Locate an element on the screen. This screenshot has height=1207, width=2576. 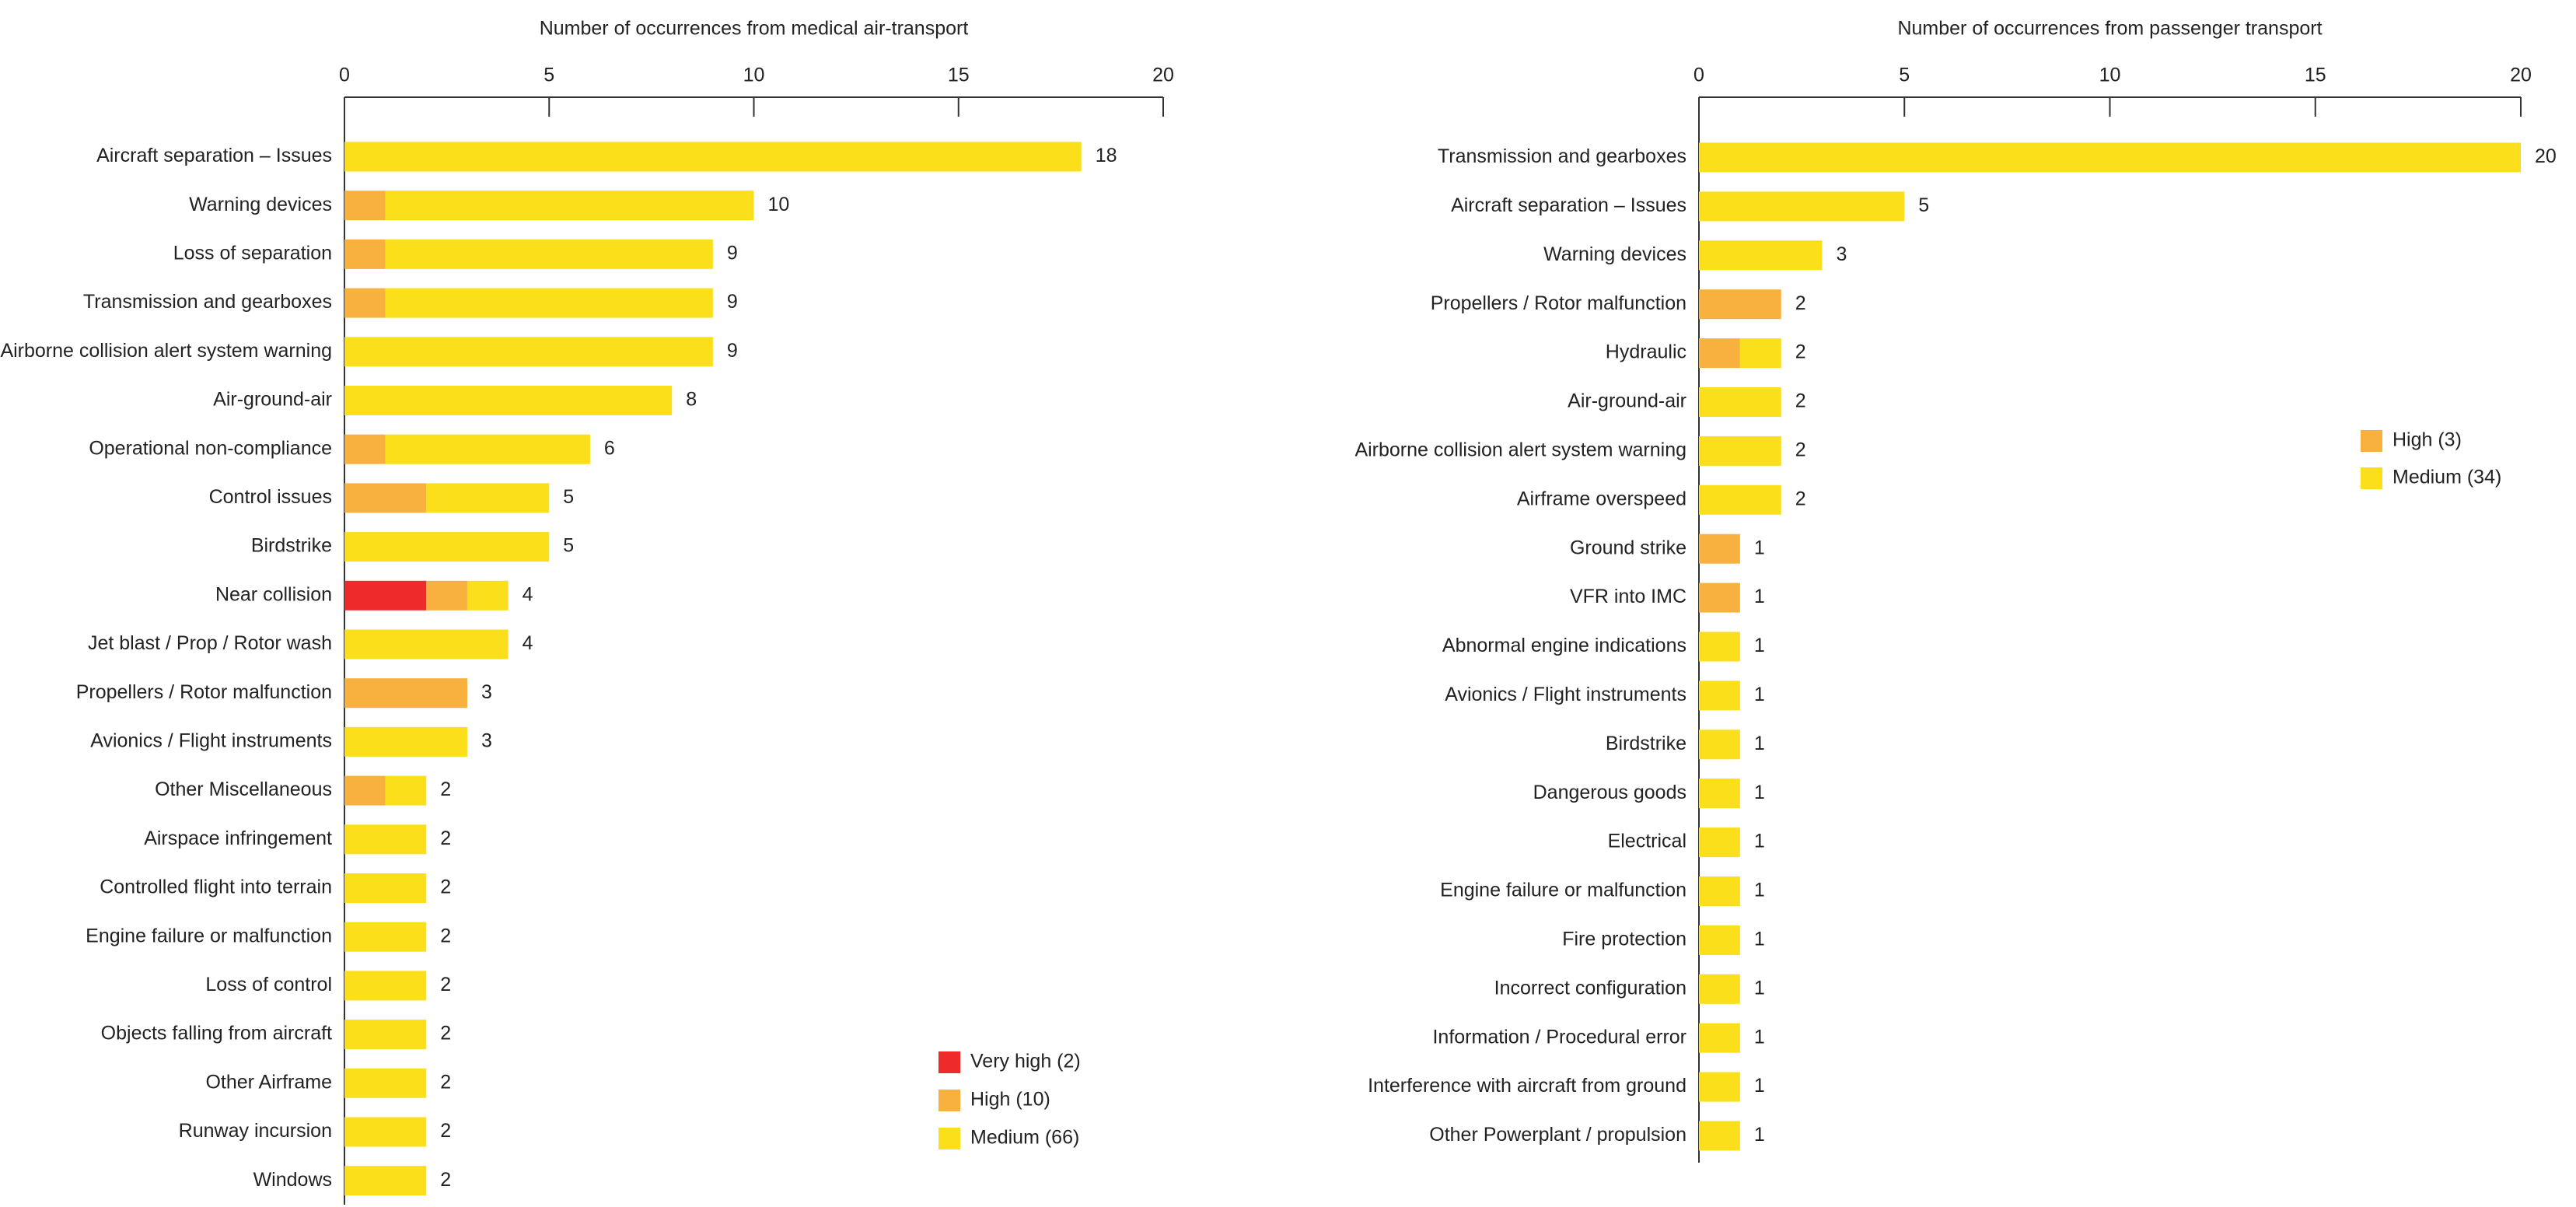
category-label: Avionics / Flight instruments is located at coordinates (211, 741).